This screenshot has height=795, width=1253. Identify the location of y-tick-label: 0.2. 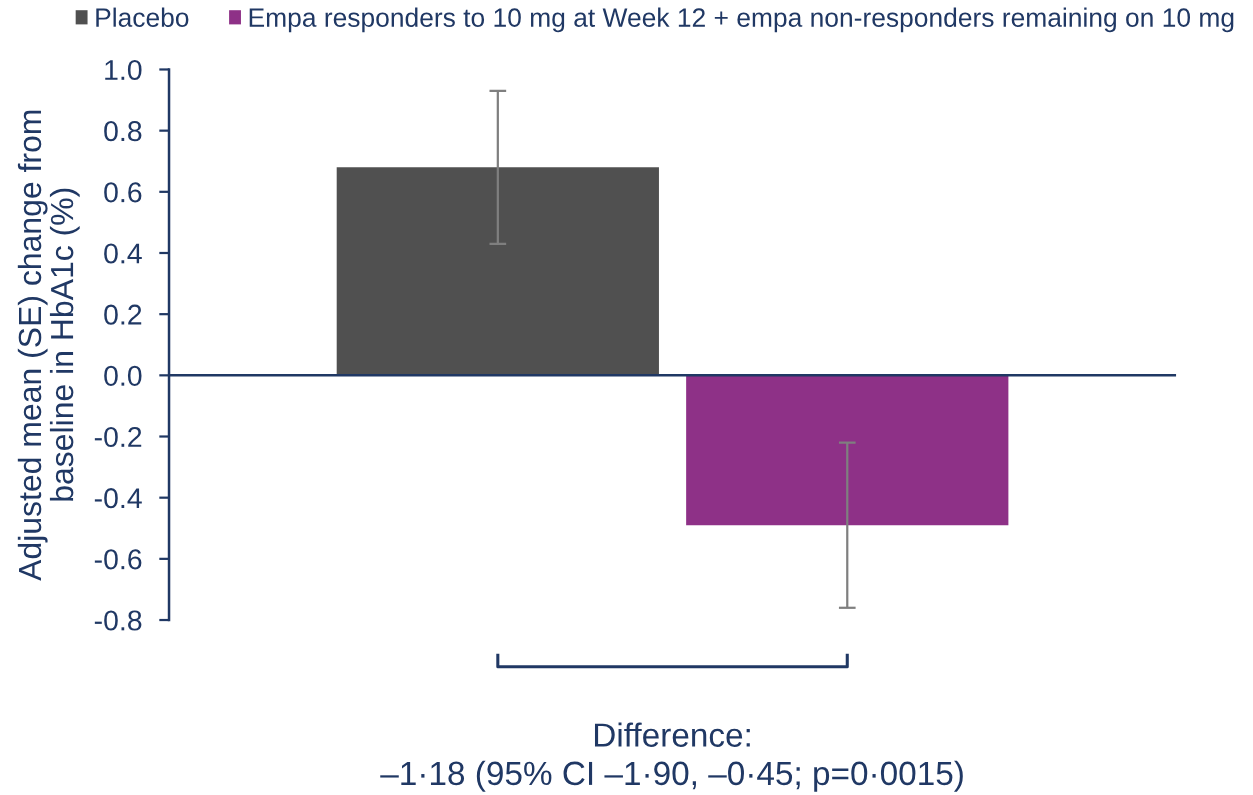
(123, 314).